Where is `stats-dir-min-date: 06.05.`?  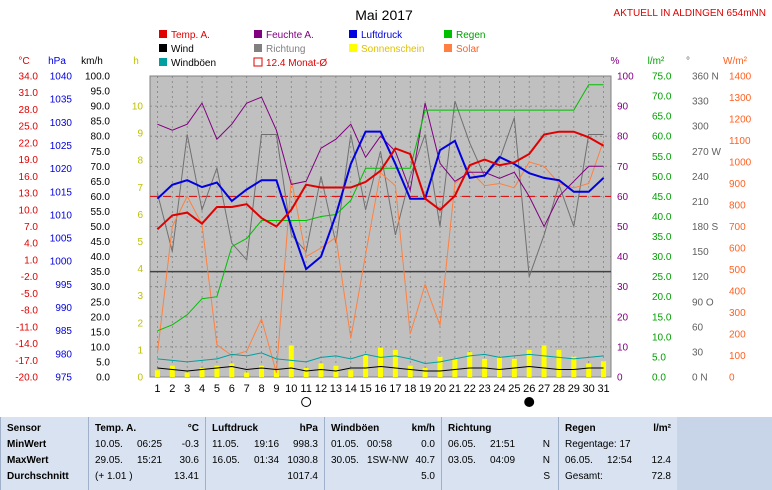 stats-dir-min-date: 06.05. is located at coordinates (462, 444).